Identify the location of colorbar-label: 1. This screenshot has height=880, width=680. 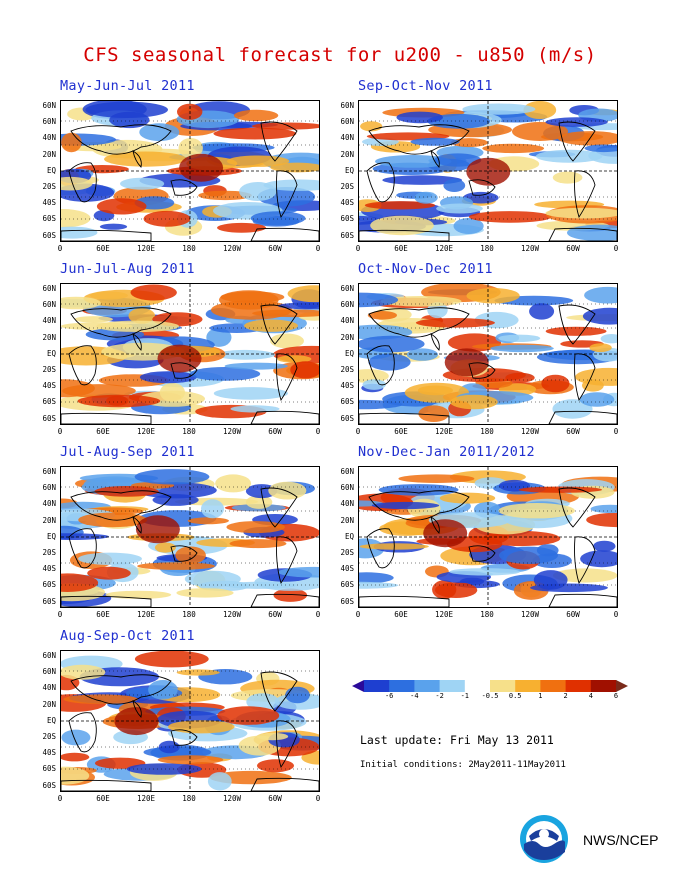
(540, 696).